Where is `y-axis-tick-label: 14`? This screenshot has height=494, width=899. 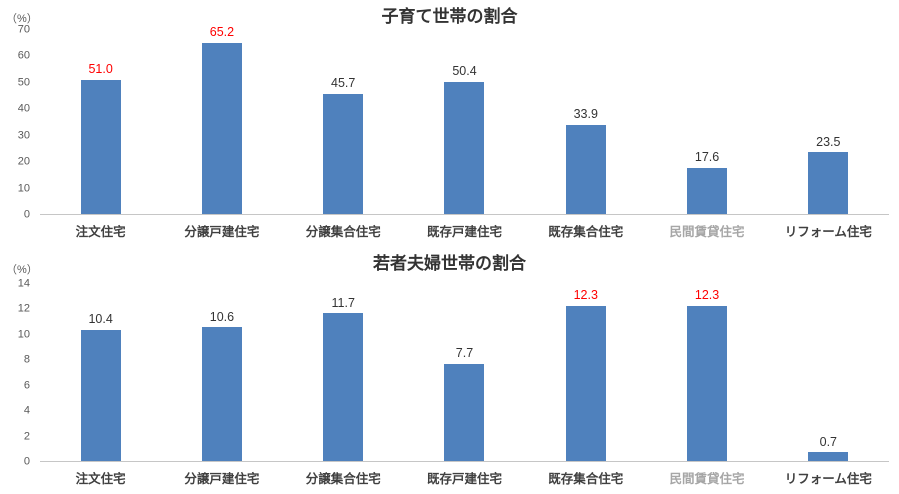 y-axis-tick-label: 14 is located at coordinates (23, 283).